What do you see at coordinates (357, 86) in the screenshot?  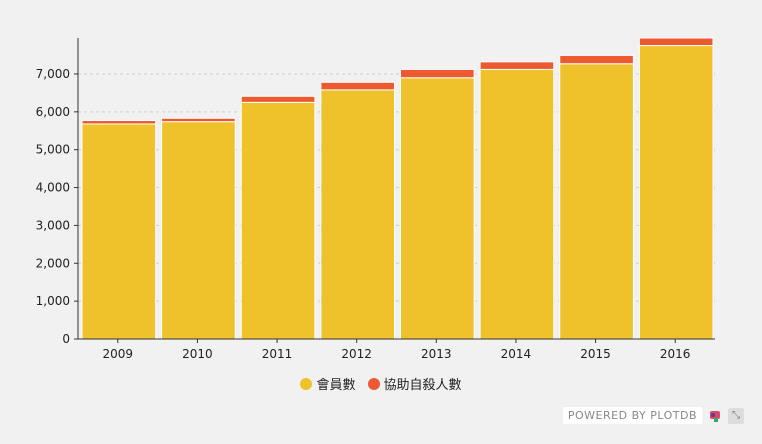 I see `bar-assisted-2012` at bounding box center [357, 86].